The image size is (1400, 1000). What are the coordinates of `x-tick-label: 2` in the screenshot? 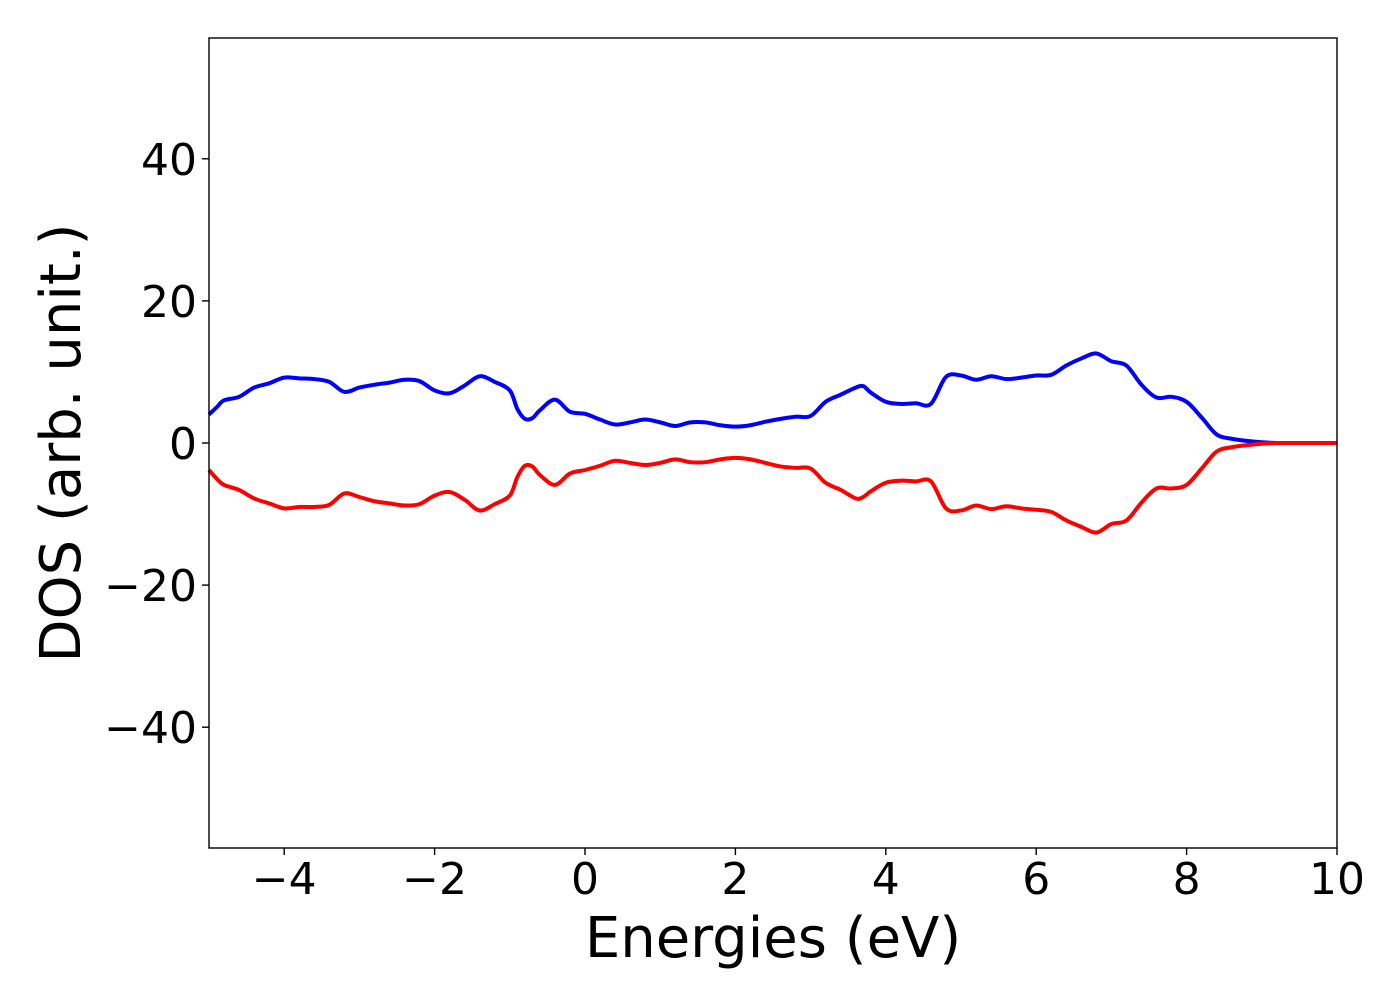 It's located at (735, 879).